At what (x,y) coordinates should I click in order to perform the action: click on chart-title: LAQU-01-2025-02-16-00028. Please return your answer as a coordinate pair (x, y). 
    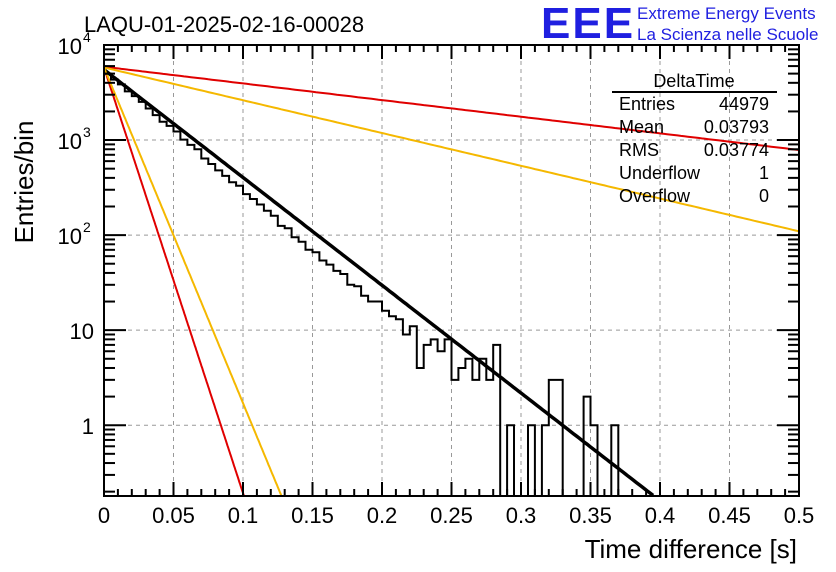
    Looking at the image, I should click on (224, 24).